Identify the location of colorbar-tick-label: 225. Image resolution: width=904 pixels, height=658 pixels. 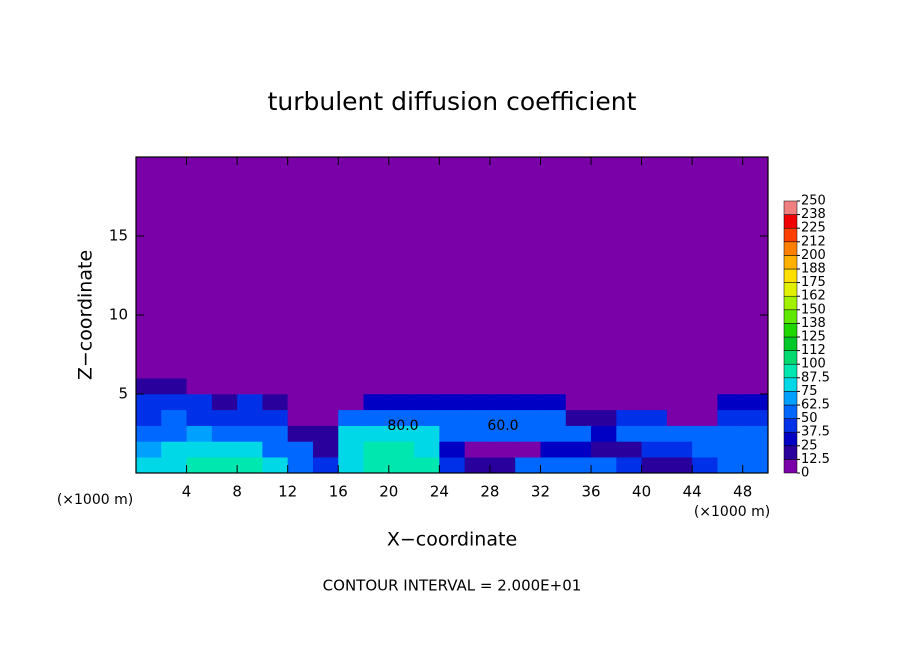
(813, 228).